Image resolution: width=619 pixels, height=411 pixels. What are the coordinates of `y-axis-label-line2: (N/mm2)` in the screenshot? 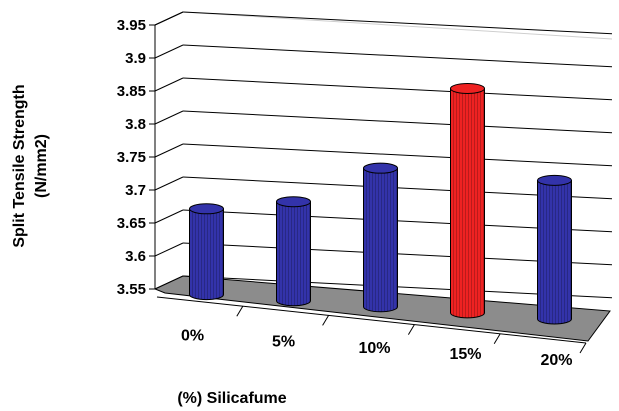 It's located at (41, 166).